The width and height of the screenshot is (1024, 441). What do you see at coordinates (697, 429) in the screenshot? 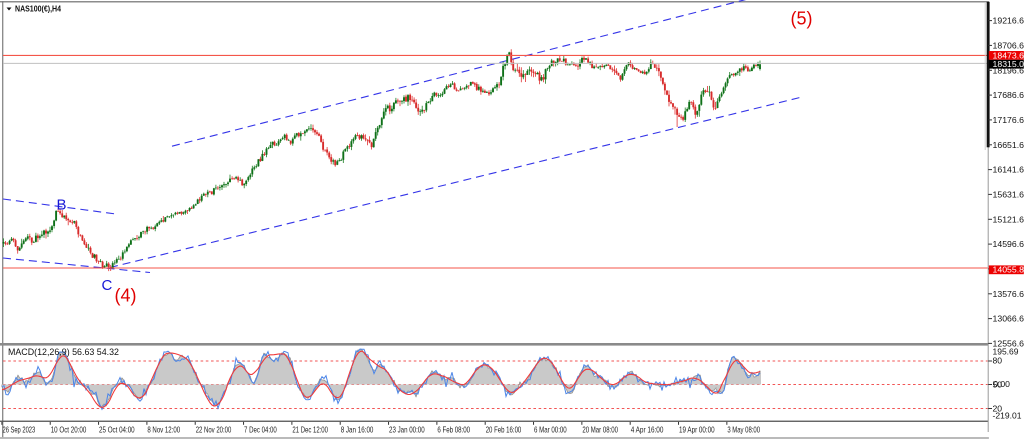
I see `svg-text: 19 Apr 00:00` at bounding box center [697, 429].